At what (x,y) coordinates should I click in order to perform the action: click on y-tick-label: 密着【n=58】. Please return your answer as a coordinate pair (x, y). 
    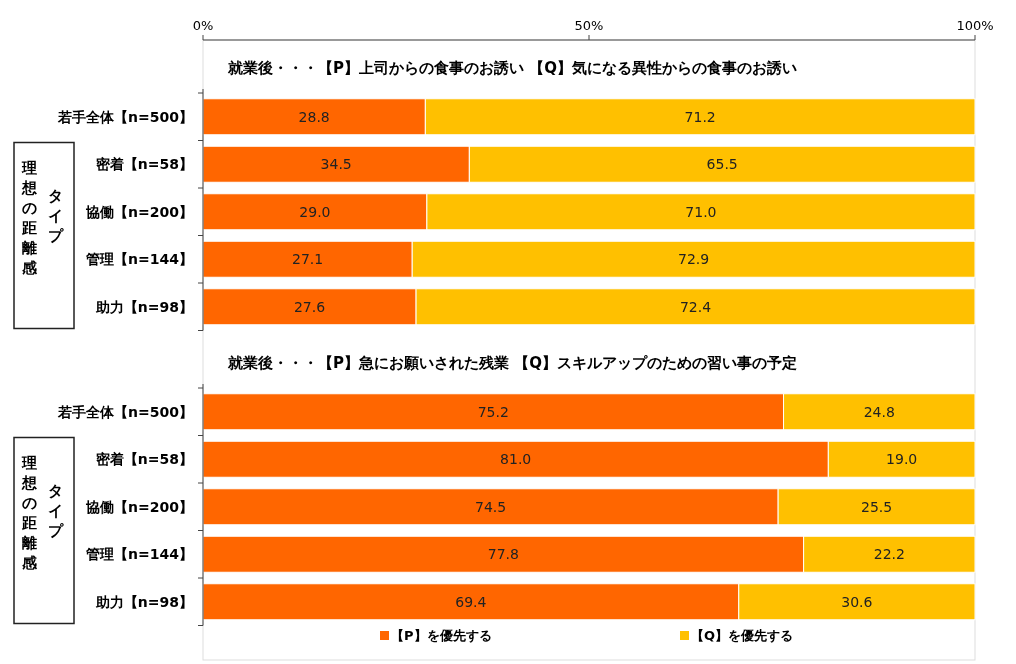
    Looking at the image, I should click on (144, 164).